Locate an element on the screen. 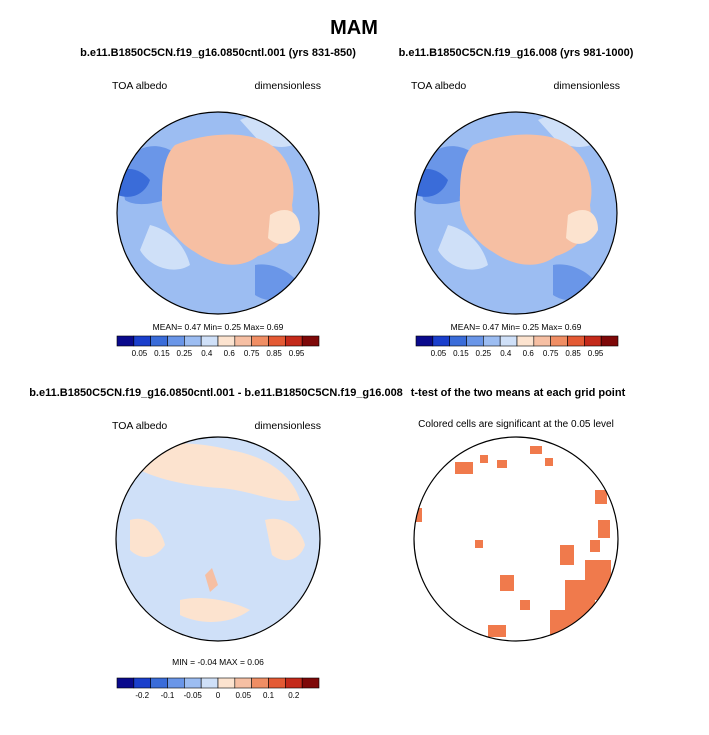  colorbar-tick-label: 0 is located at coordinates (218, 695).